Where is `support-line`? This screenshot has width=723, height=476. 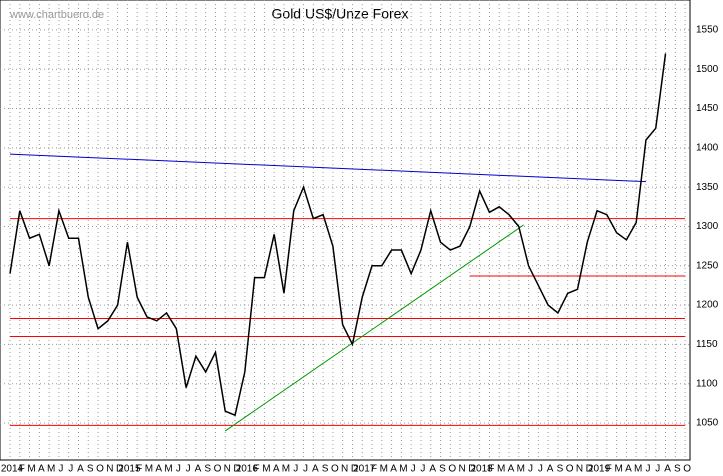
support-line is located at coordinates (327, 168).